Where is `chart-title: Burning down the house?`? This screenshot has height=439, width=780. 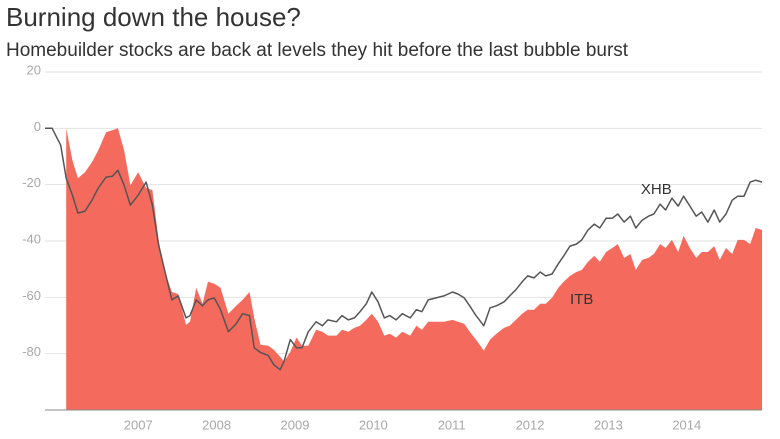 chart-title: Burning down the house? is located at coordinates (153, 17).